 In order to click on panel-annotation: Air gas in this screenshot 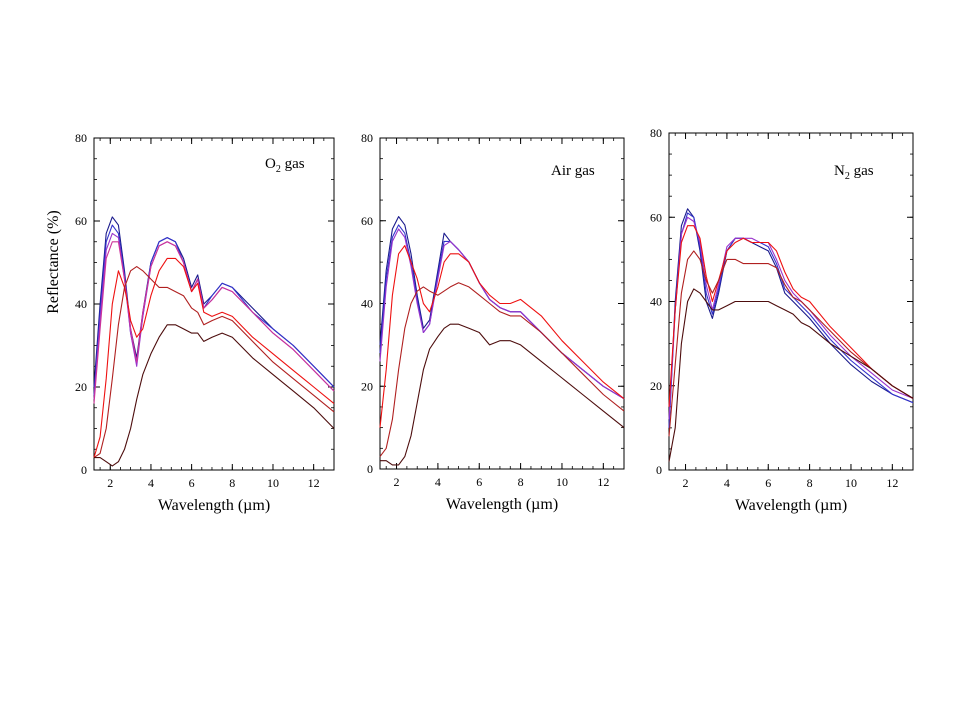, I will do `click(573, 171)`.